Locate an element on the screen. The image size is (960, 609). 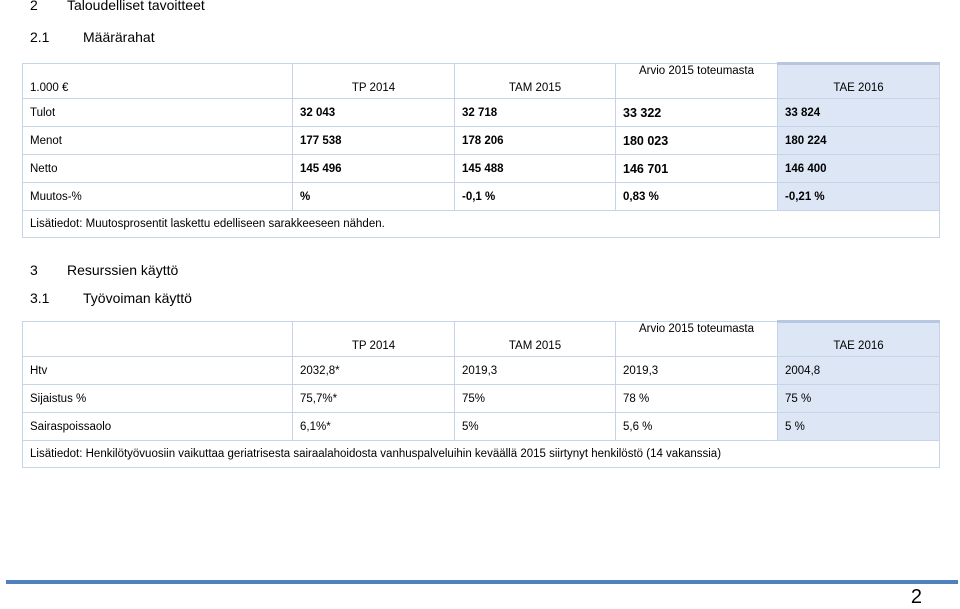
header-empty is located at coordinates (157, 339).